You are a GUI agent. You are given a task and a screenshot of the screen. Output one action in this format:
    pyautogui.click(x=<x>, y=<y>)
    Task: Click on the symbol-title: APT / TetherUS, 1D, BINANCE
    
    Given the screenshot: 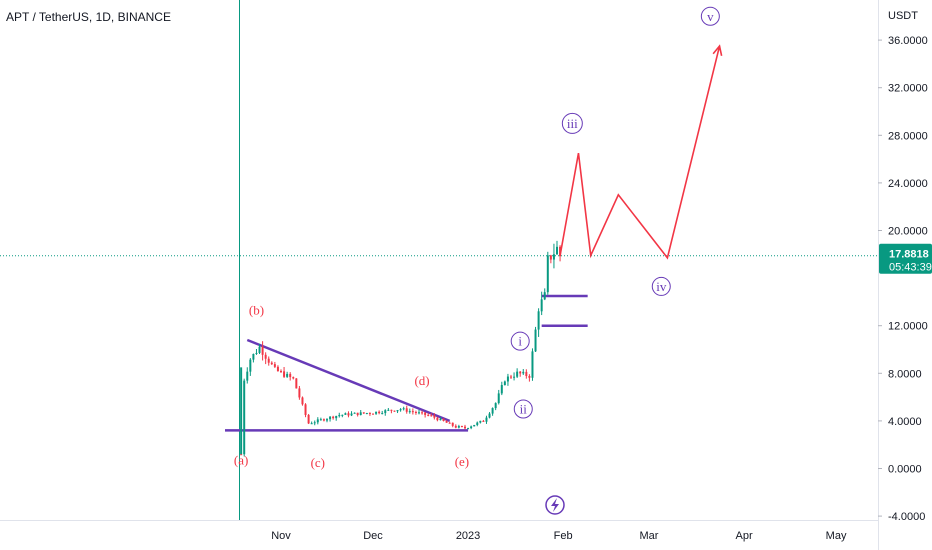 What is the action you would take?
    pyautogui.click(x=88, y=17)
    